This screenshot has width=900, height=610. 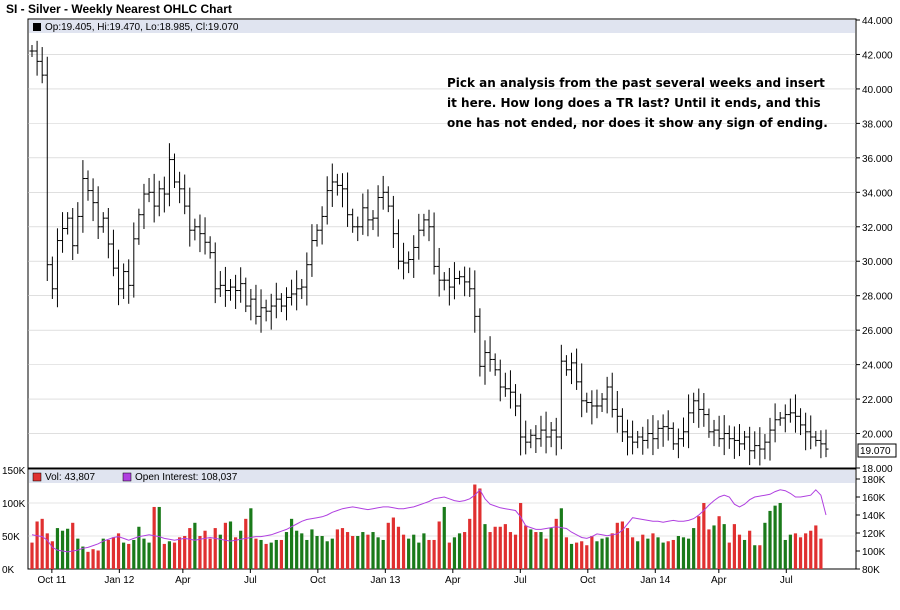 I want to click on volume-series, so click(x=426, y=526).